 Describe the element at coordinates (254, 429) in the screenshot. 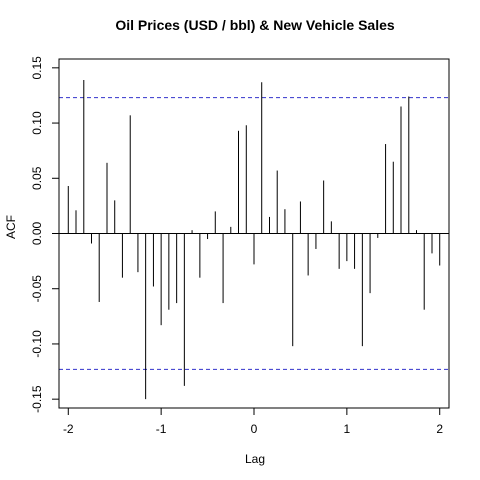

I see `x-tick-label: 0` at that location.